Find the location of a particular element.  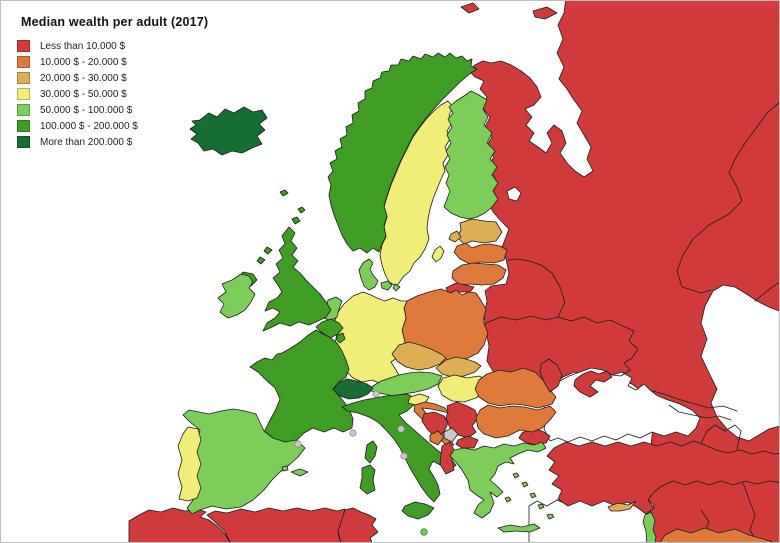

lake-ladoga is located at coordinates (514, 194).